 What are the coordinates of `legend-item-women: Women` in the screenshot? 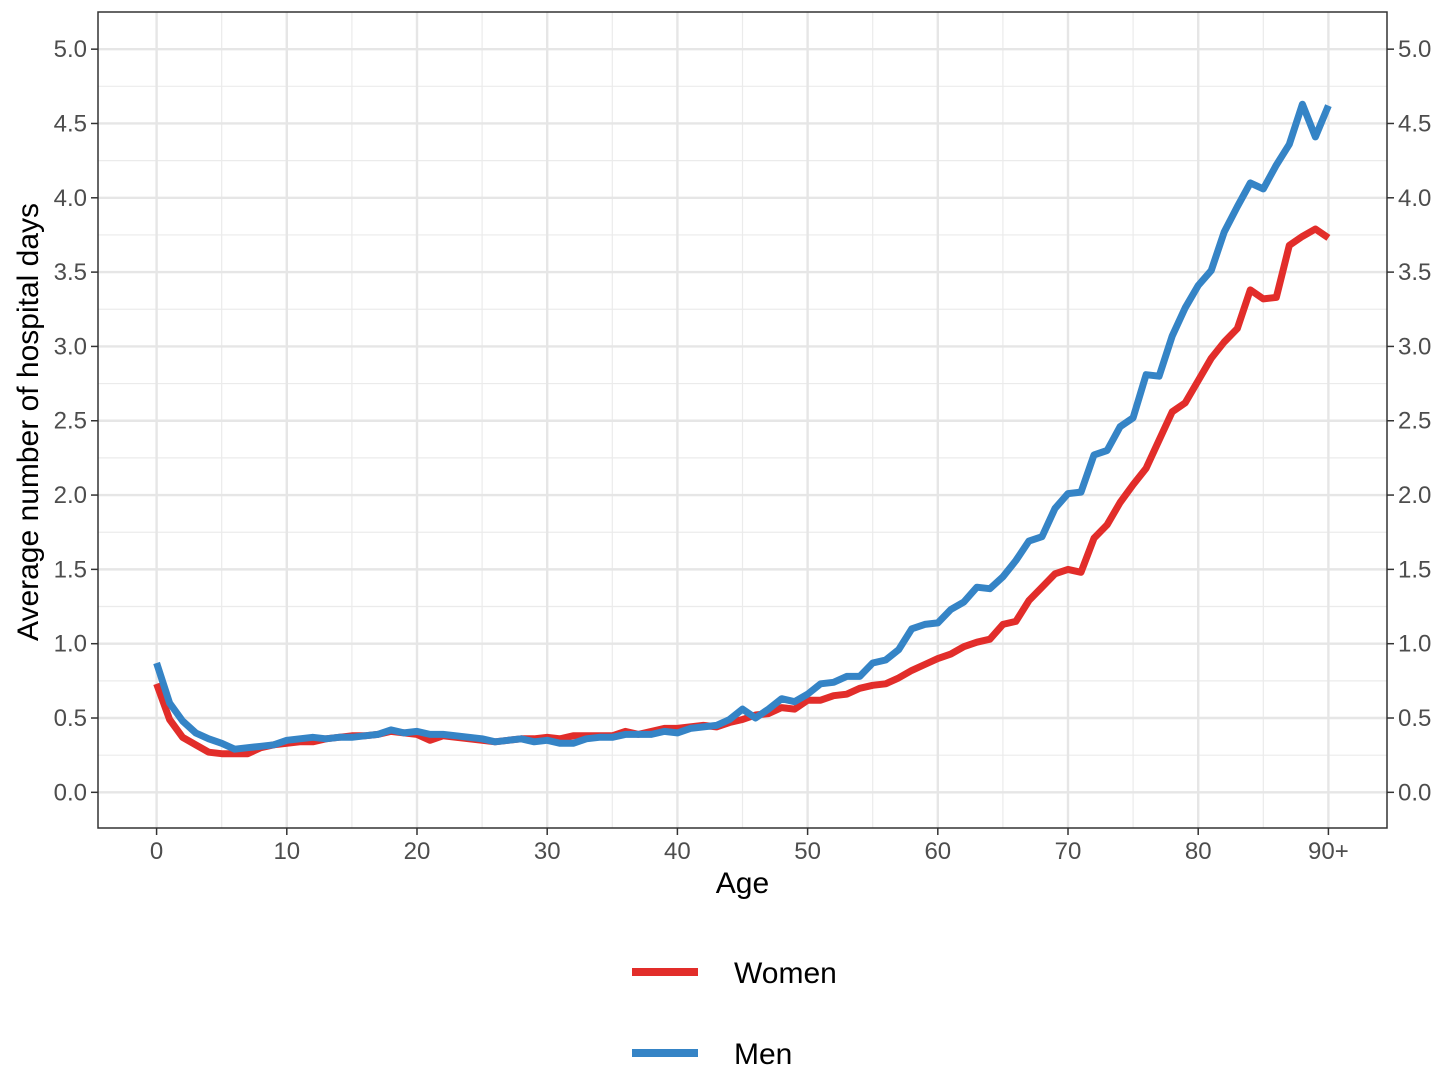 It's located at (734, 973).